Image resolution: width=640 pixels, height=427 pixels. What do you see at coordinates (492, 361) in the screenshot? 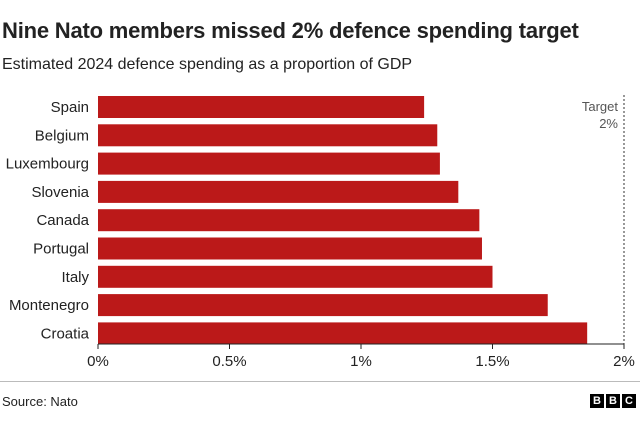
I see `x-tick-label: 1.5%` at bounding box center [492, 361].